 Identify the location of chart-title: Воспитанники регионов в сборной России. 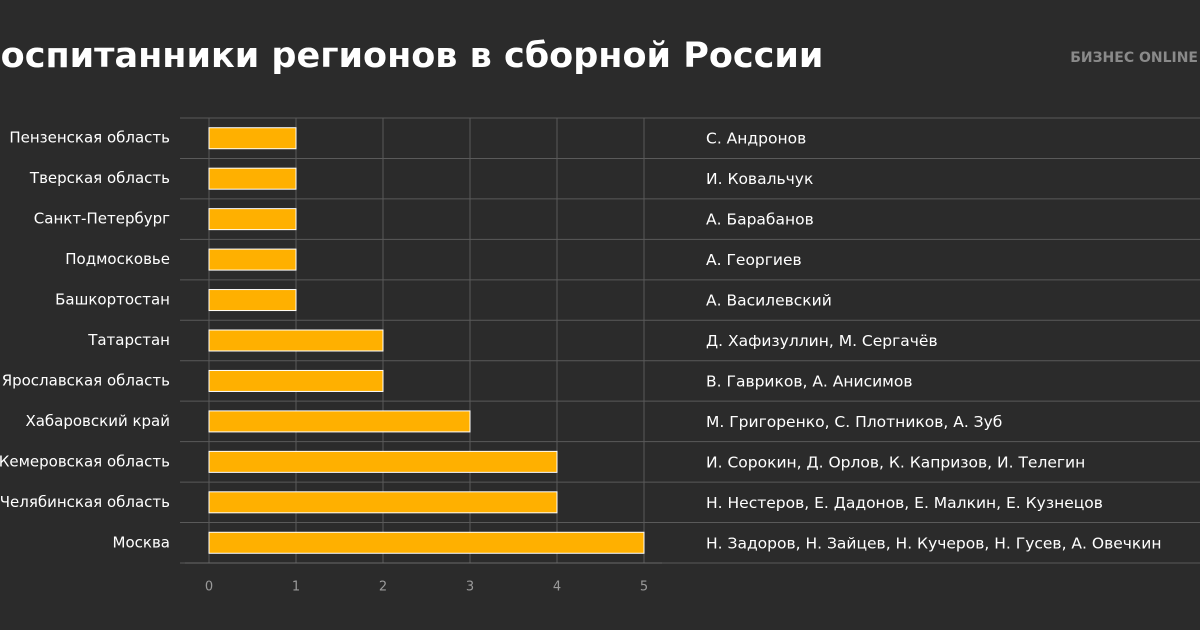
(411, 56).